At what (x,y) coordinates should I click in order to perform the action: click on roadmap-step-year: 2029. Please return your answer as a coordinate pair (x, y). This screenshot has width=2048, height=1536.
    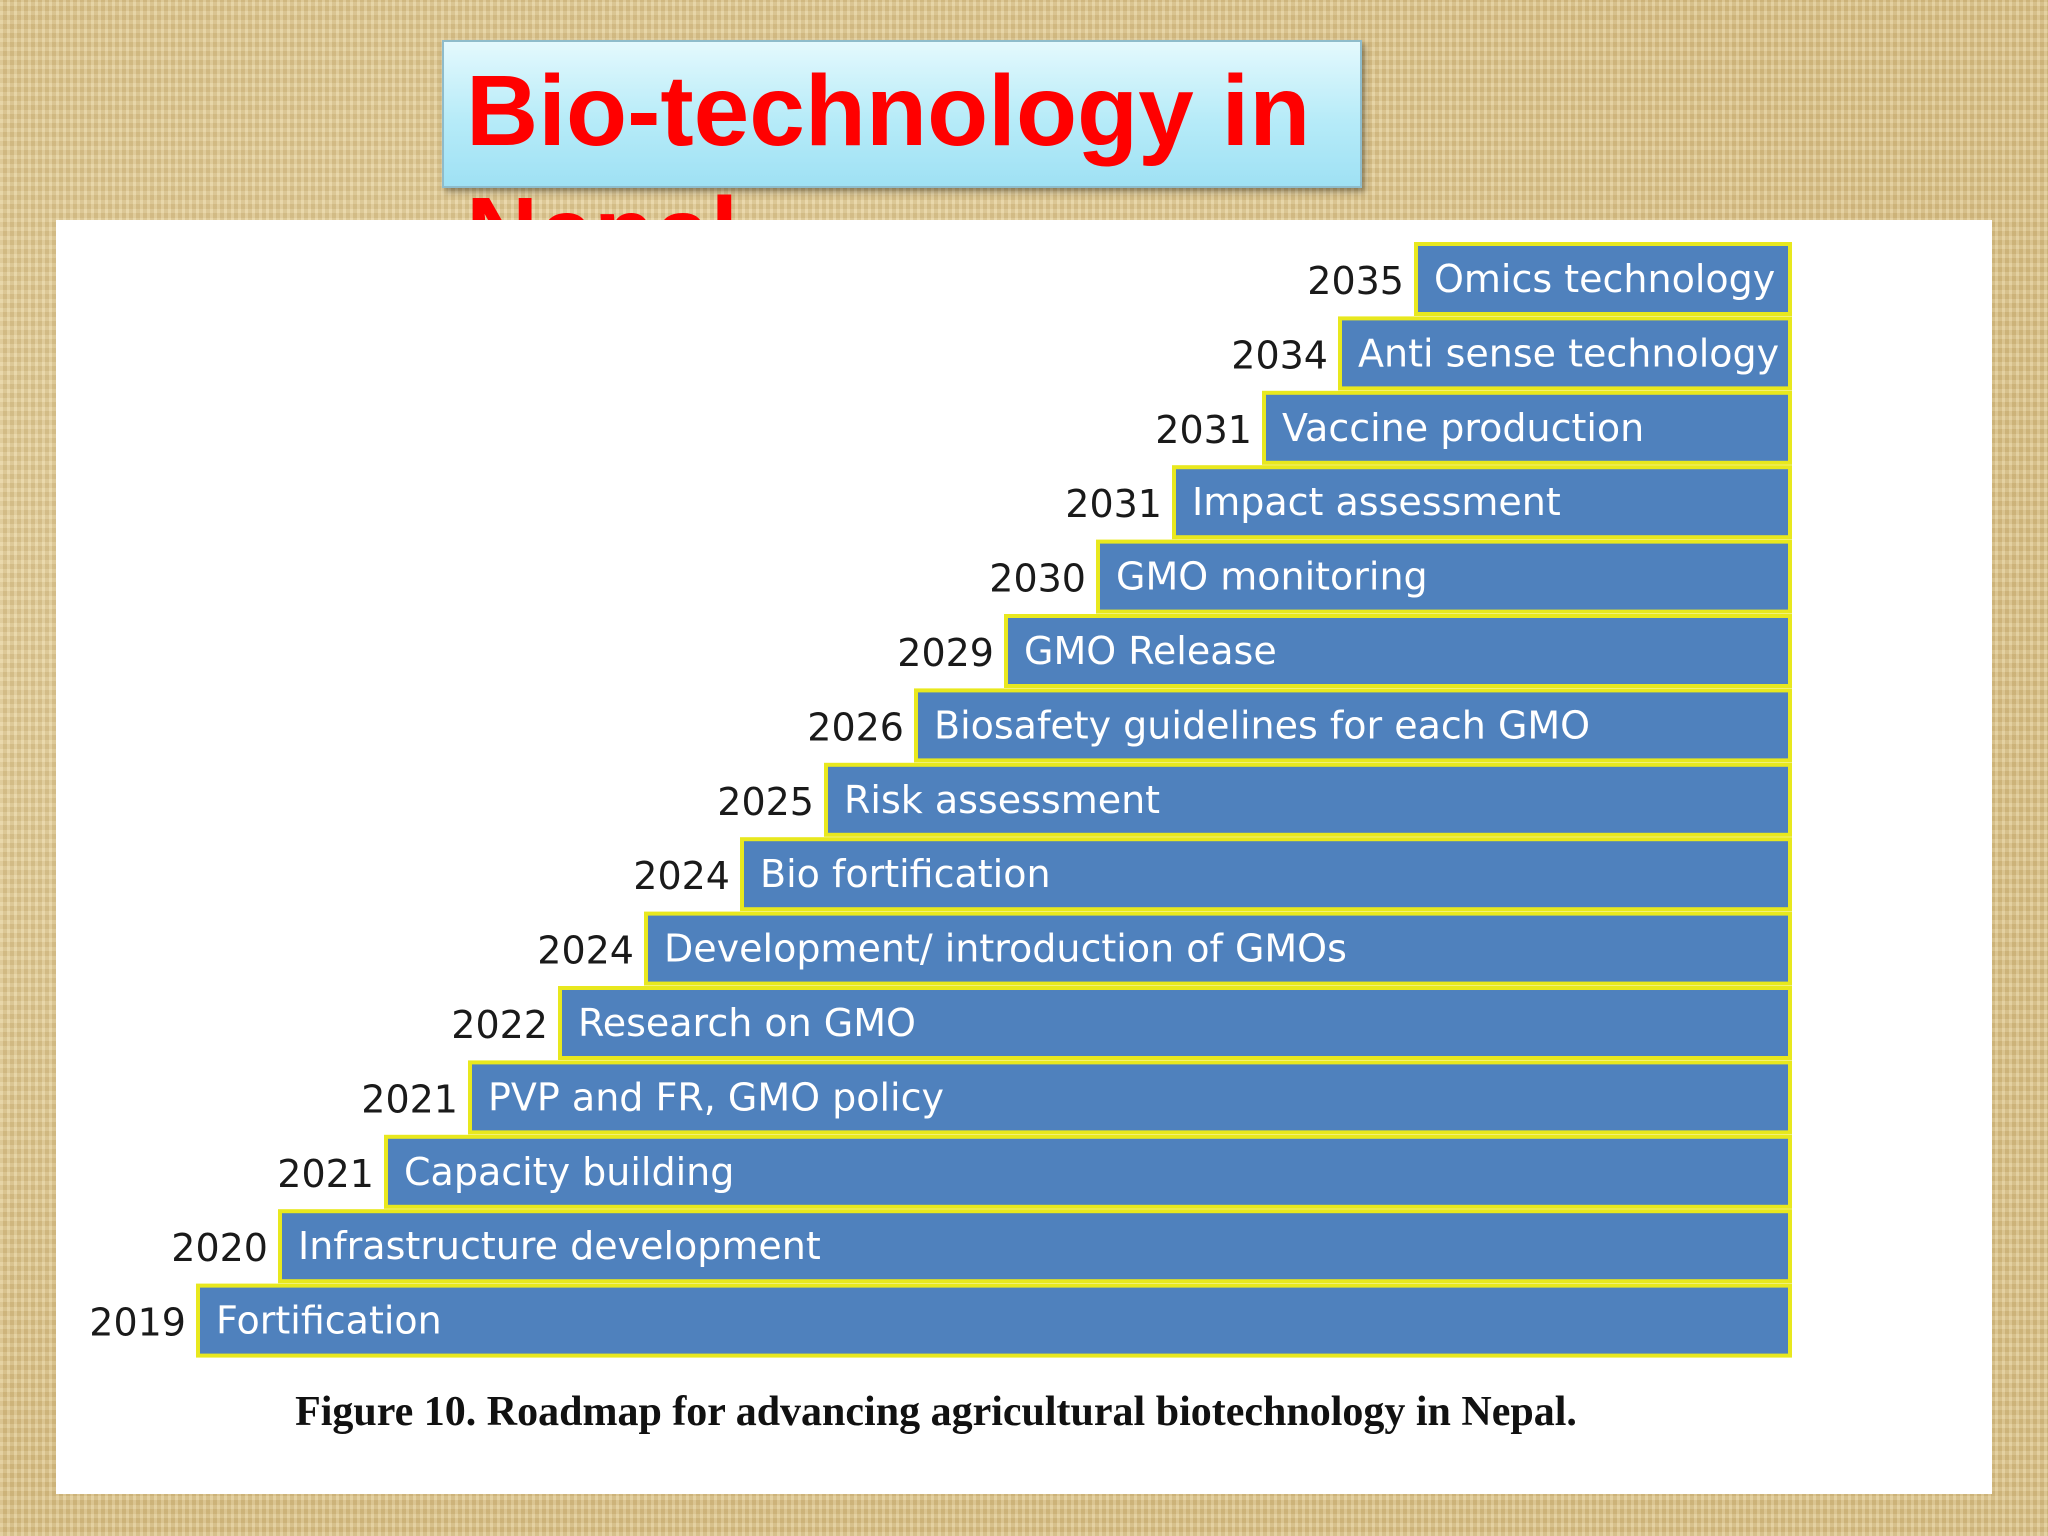
    Looking at the image, I should click on (945, 653).